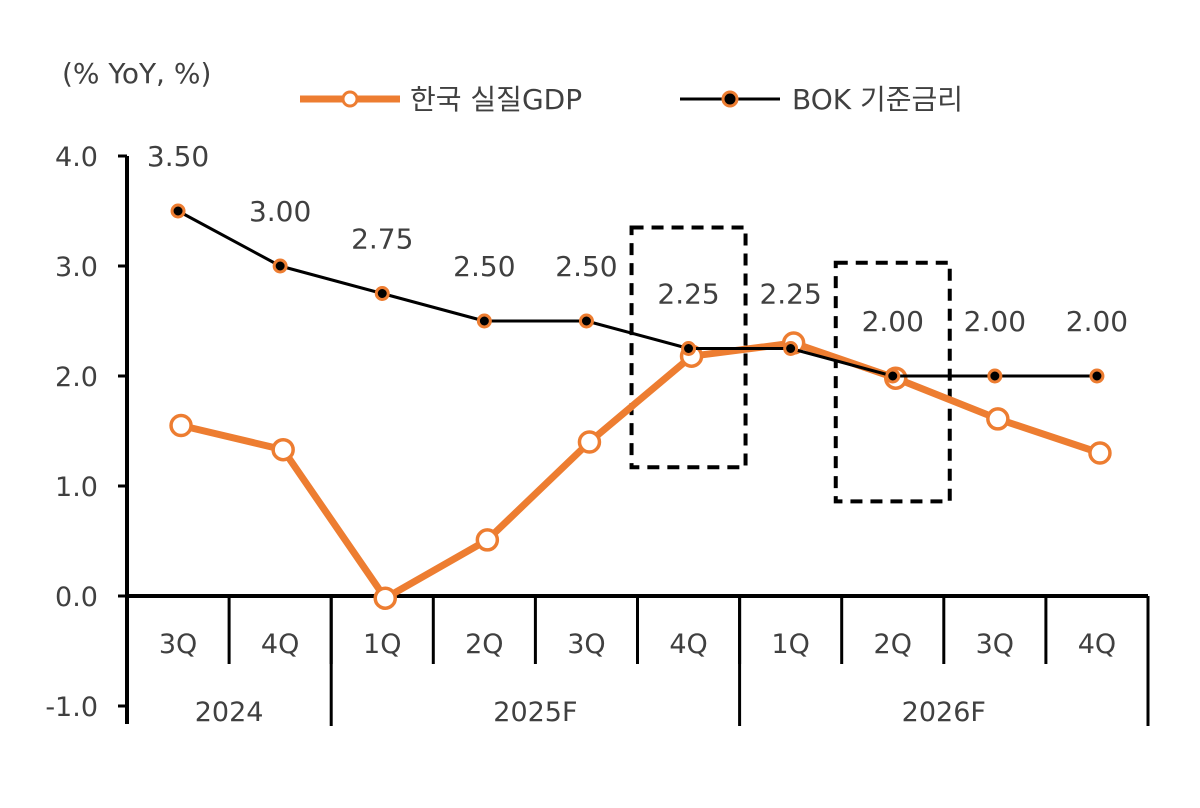  What do you see at coordinates (76, 487) in the screenshot?
I see `y-tick-label: 1.0` at bounding box center [76, 487].